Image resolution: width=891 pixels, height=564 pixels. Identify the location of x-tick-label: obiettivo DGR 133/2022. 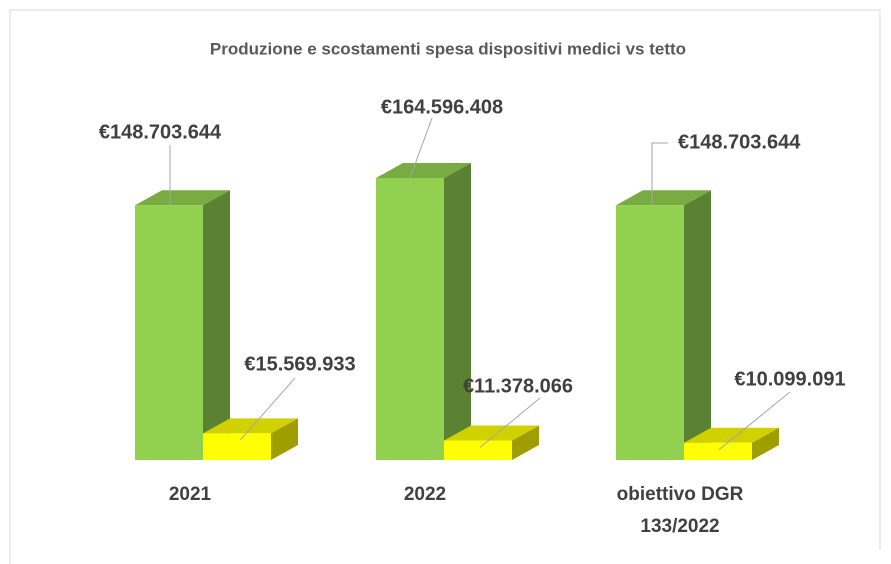
(680, 510).